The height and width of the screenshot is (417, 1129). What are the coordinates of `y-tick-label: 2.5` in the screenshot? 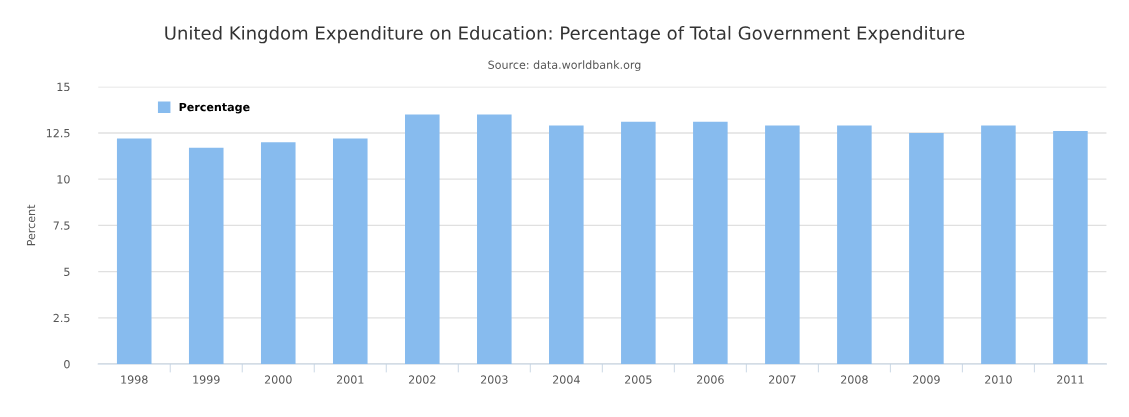 It's located at (61, 318).